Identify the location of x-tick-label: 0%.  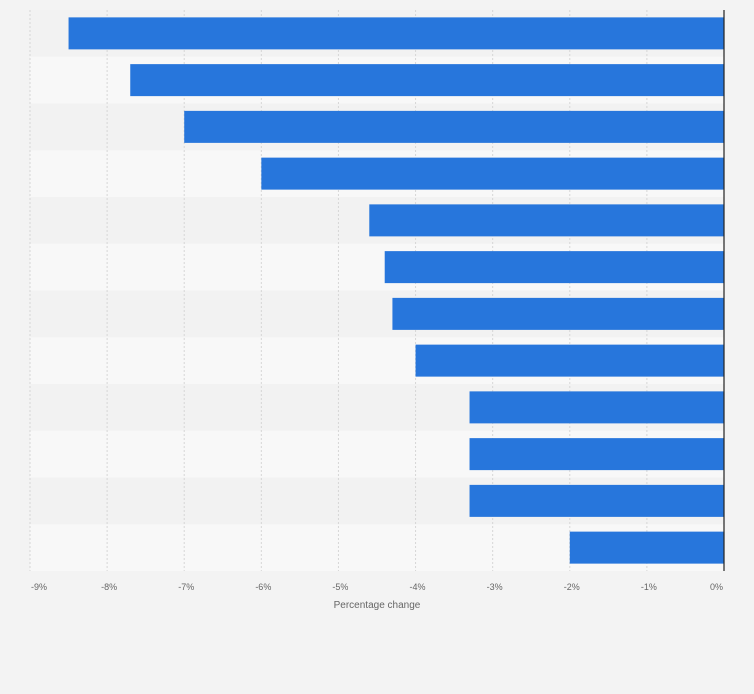
(716, 587).